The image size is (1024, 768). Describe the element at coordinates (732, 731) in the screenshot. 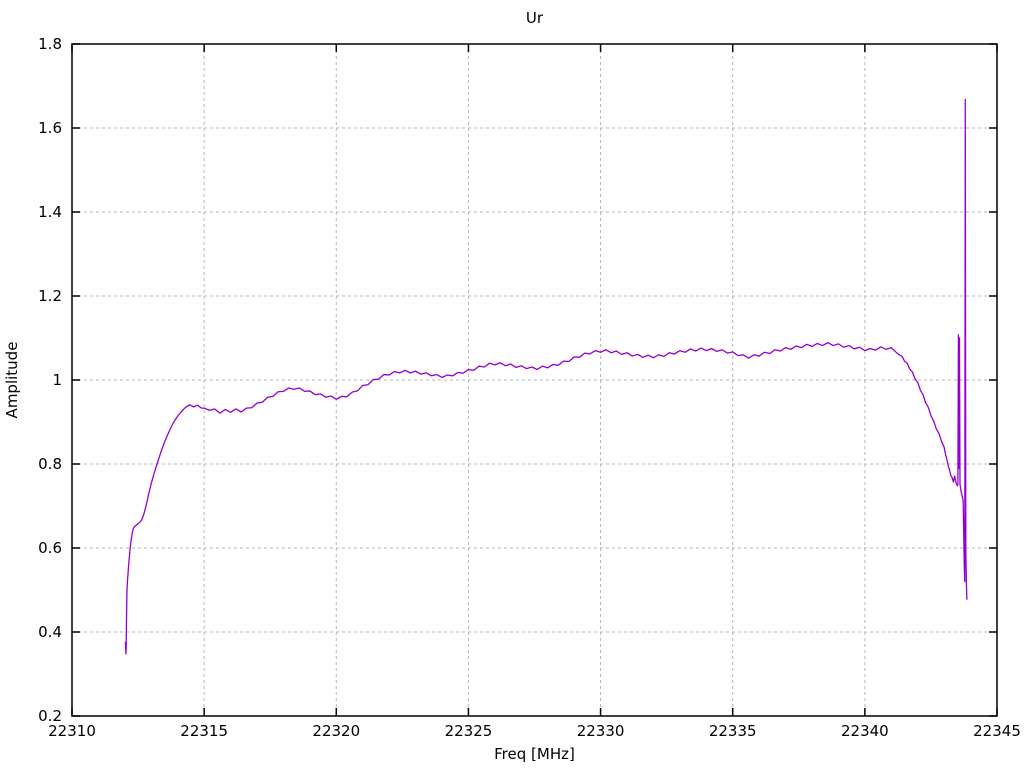

I see `x-tick-label: 22335` at that location.